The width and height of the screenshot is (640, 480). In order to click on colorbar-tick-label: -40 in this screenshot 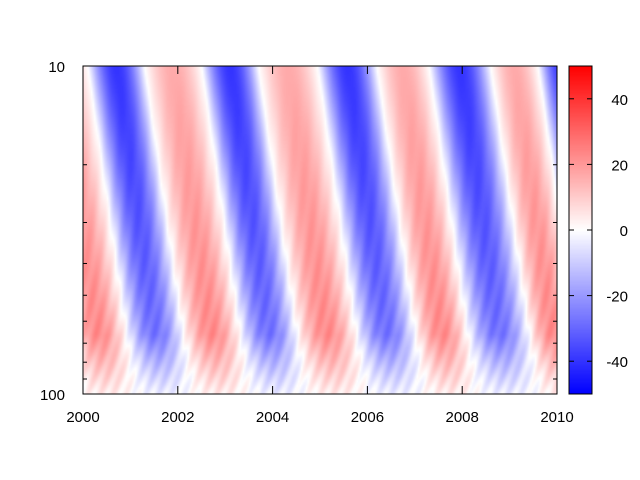, I will do `click(617, 362)`.